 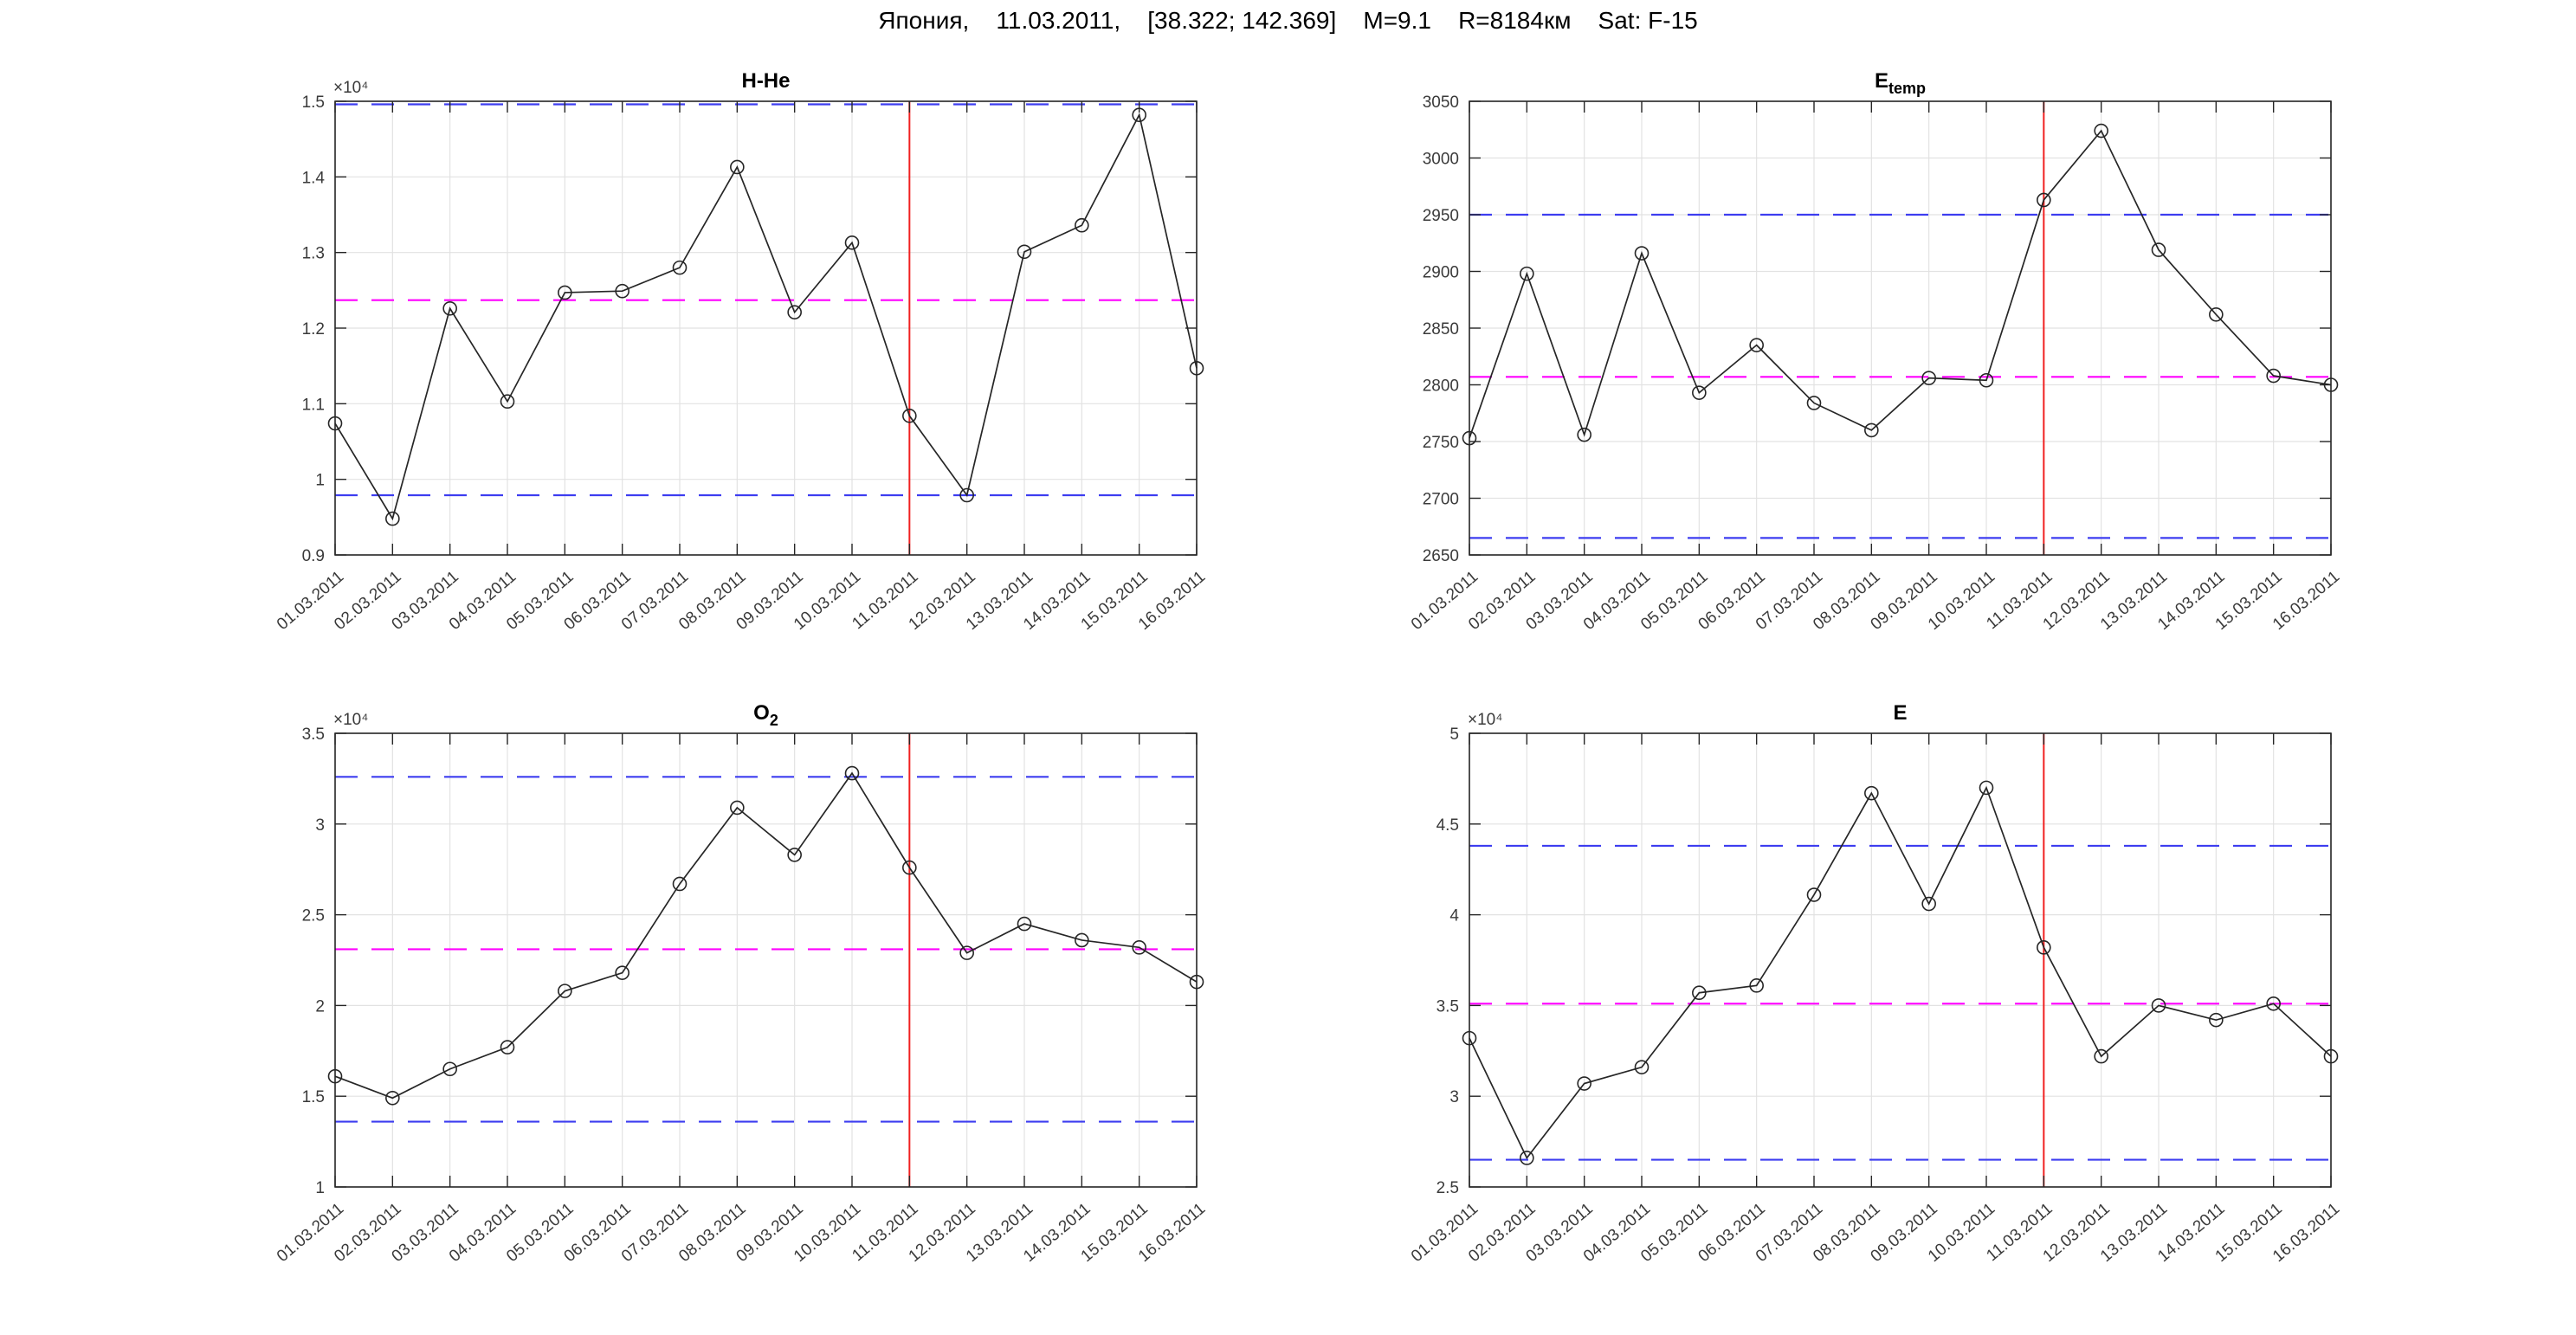 I want to click on y-tick-label: 0.9, so click(x=313, y=556).